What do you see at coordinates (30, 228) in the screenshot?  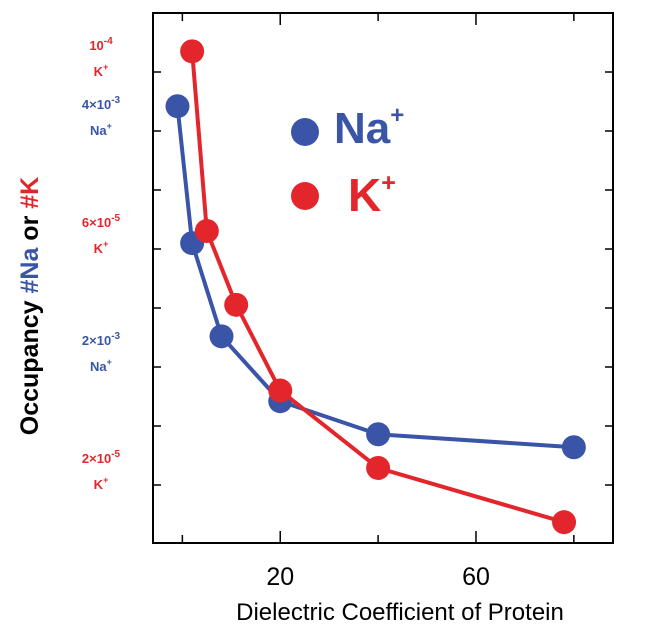 I see `y-axis-title-middle: or` at bounding box center [30, 228].